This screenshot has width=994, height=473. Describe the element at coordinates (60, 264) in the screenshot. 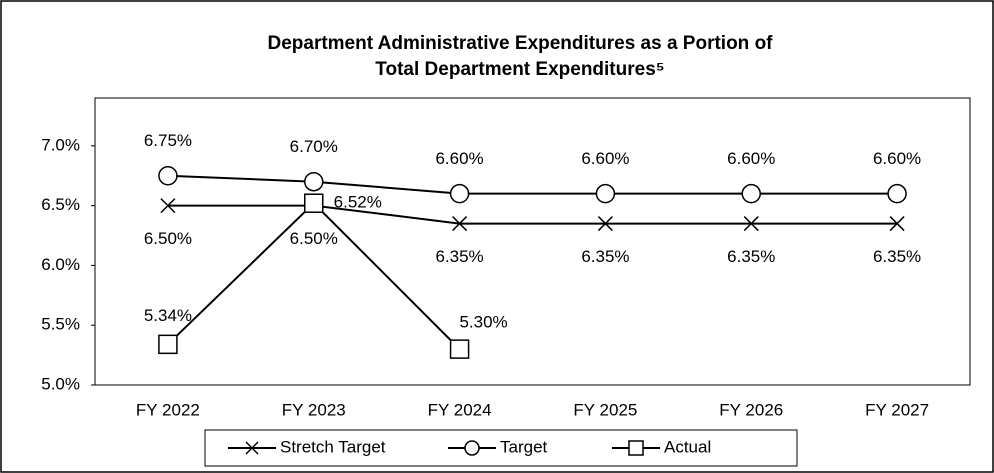

I see `y-tick-label: 6.0%` at that location.